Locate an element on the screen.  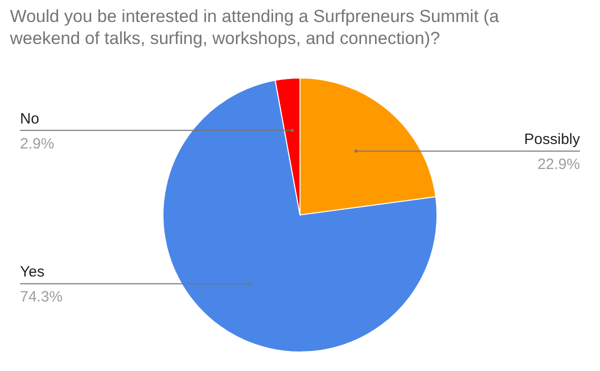
slice-label: Possibly is located at coordinates (552, 139).